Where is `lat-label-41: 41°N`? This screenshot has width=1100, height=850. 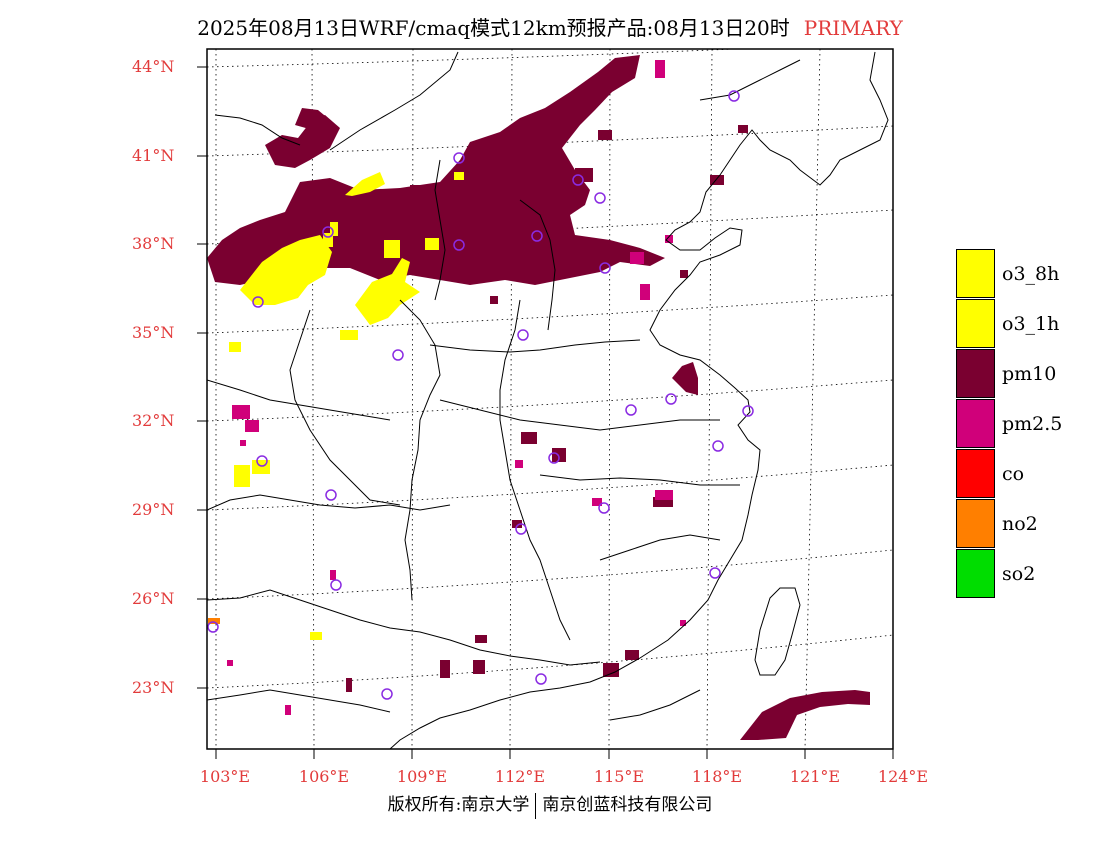 lat-label-41: 41°N is located at coordinates (153, 155).